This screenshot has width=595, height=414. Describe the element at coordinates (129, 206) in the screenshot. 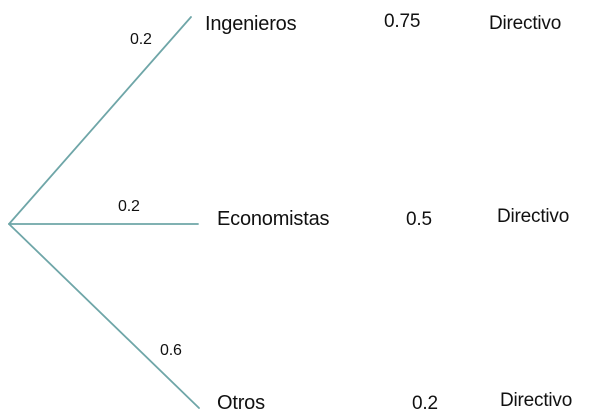

I see `branch-probability-economistas: 0.2` at that location.